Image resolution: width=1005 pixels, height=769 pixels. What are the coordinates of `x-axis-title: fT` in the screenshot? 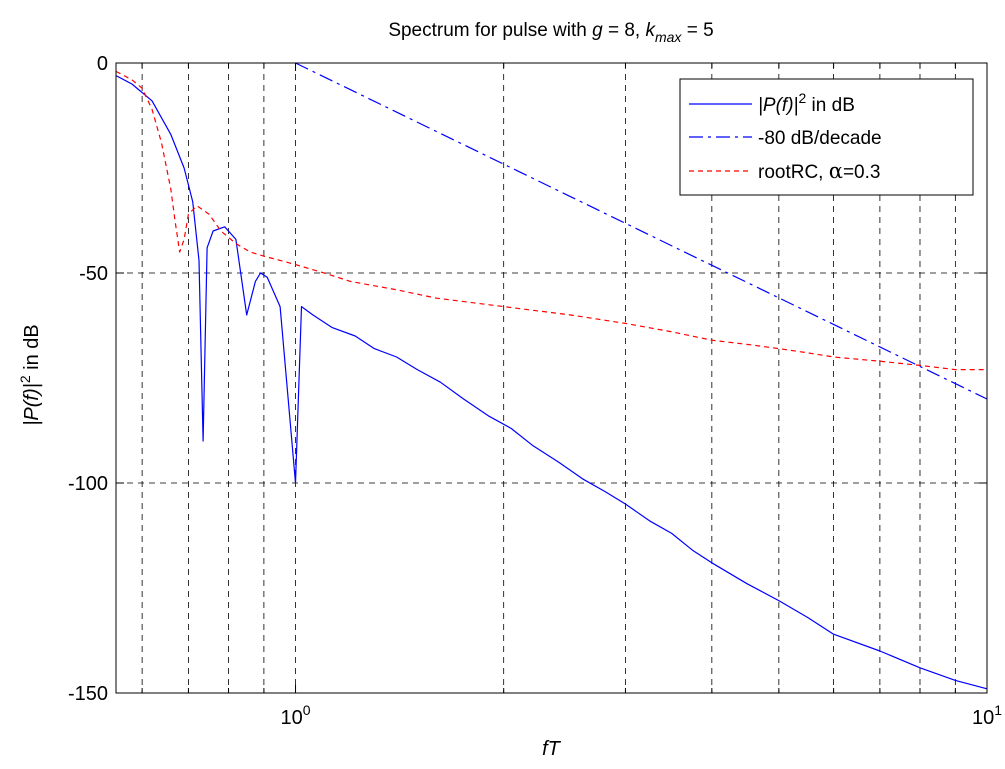 It's located at (552, 749).